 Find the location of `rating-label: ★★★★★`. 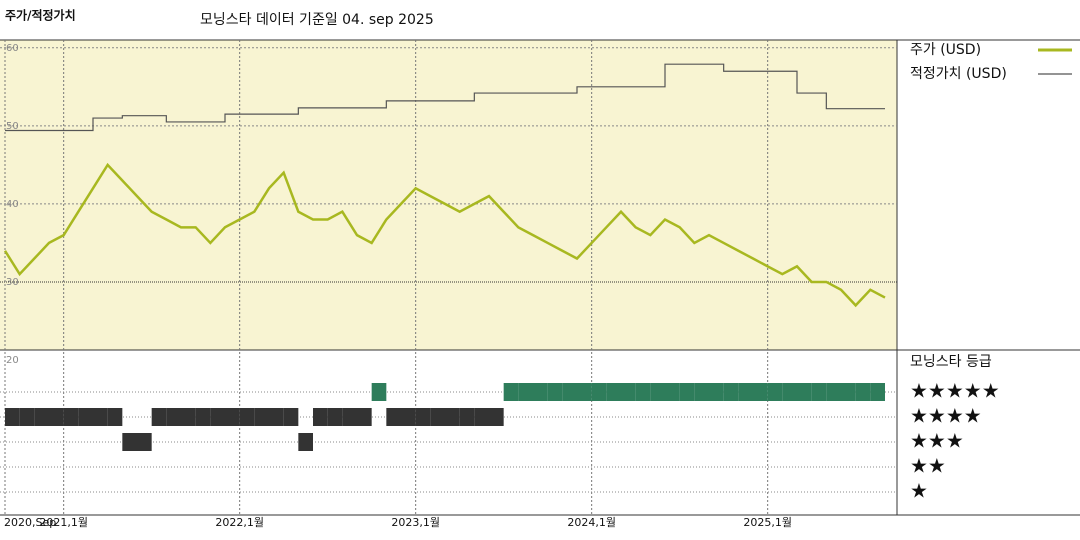

rating-label: ★★★★★ is located at coordinates (955, 391).